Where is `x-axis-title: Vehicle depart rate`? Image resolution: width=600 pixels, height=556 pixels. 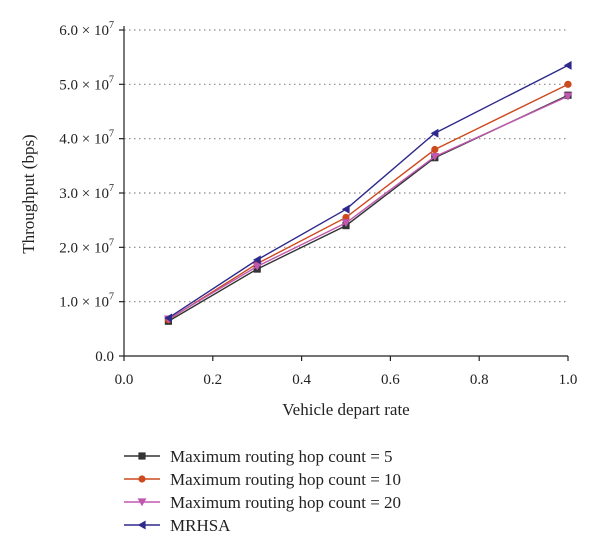 x-axis-title: Vehicle depart rate is located at coordinates (345, 409).